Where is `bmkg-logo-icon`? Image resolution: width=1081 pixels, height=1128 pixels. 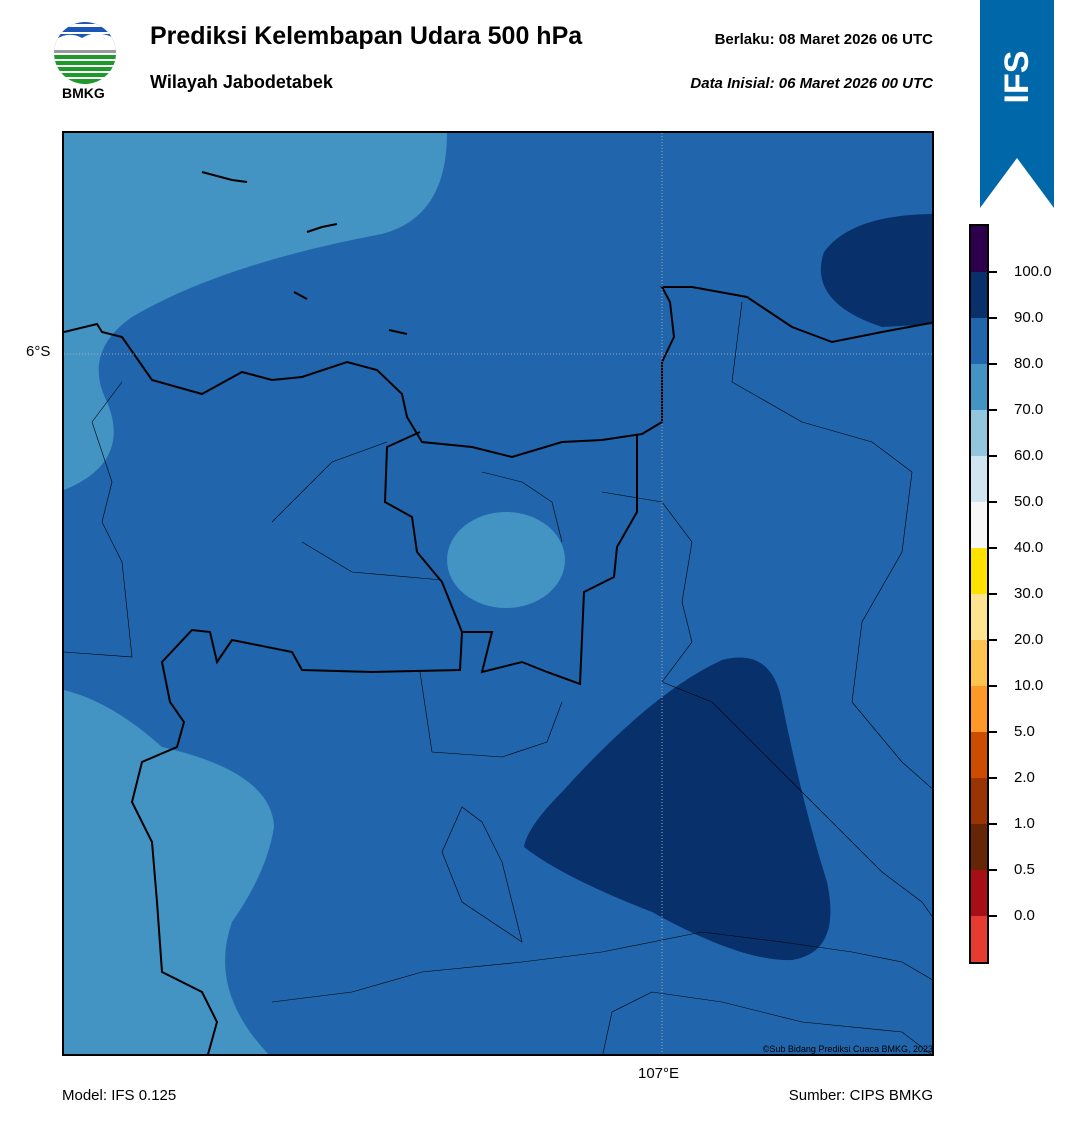
bmkg-logo-icon is located at coordinates (85, 53).